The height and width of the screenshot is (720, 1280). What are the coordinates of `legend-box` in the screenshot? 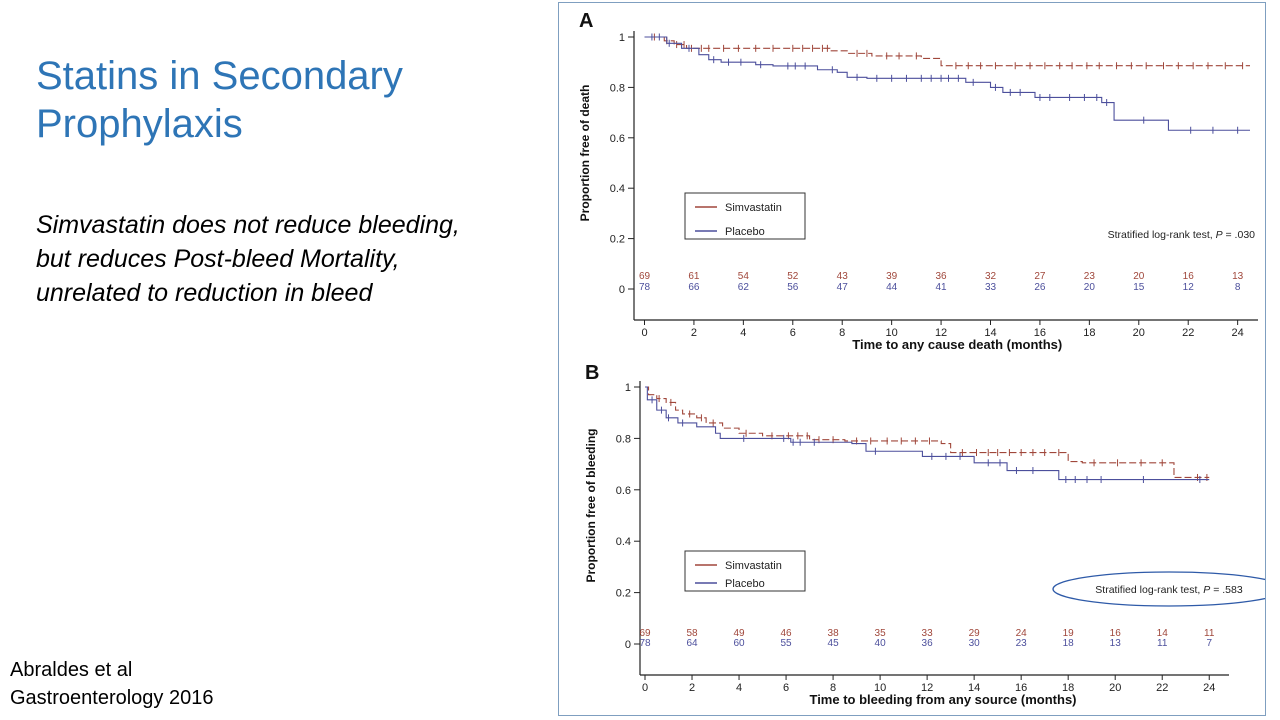 It's located at (745, 571).